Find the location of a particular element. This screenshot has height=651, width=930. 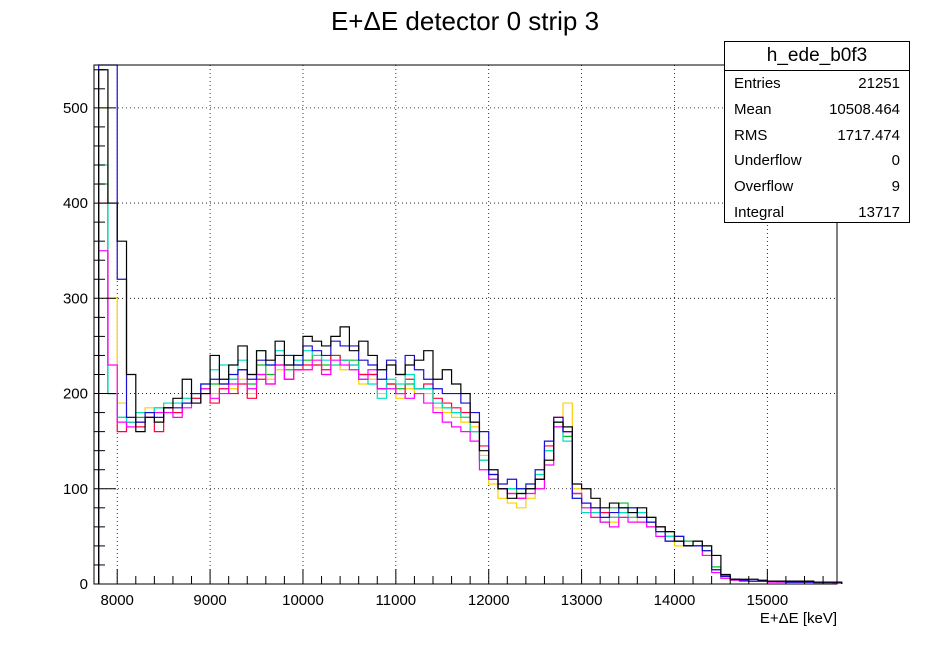

x-tick-label: 11000 is located at coordinates (396, 600).